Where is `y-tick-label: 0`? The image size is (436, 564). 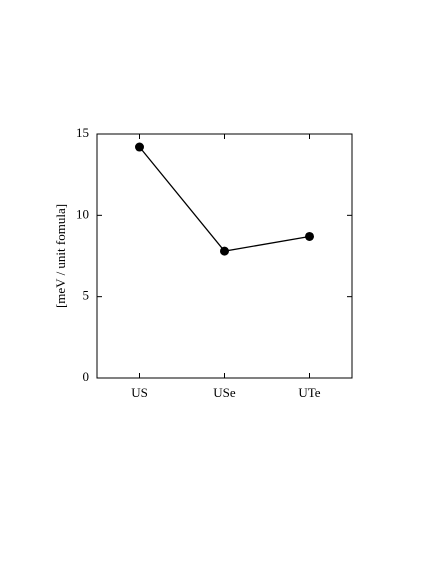
y-tick-label: 0 is located at coordinates (86, 376).